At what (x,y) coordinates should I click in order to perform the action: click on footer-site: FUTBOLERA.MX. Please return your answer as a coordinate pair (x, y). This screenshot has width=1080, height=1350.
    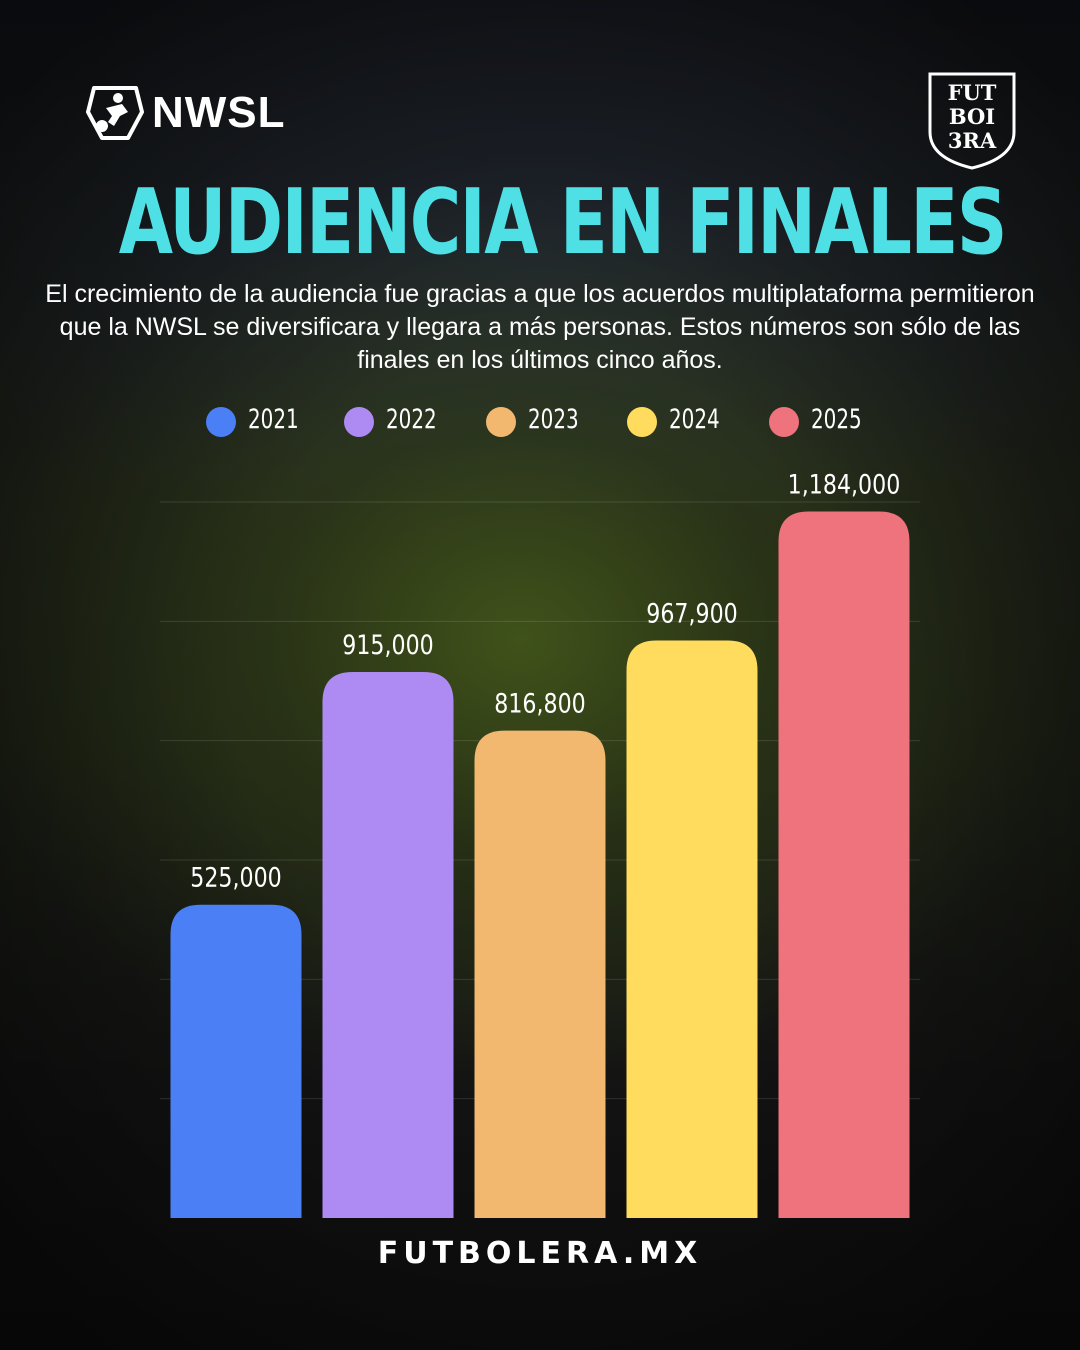
    Looking at the image, I should click on (540, 1253).